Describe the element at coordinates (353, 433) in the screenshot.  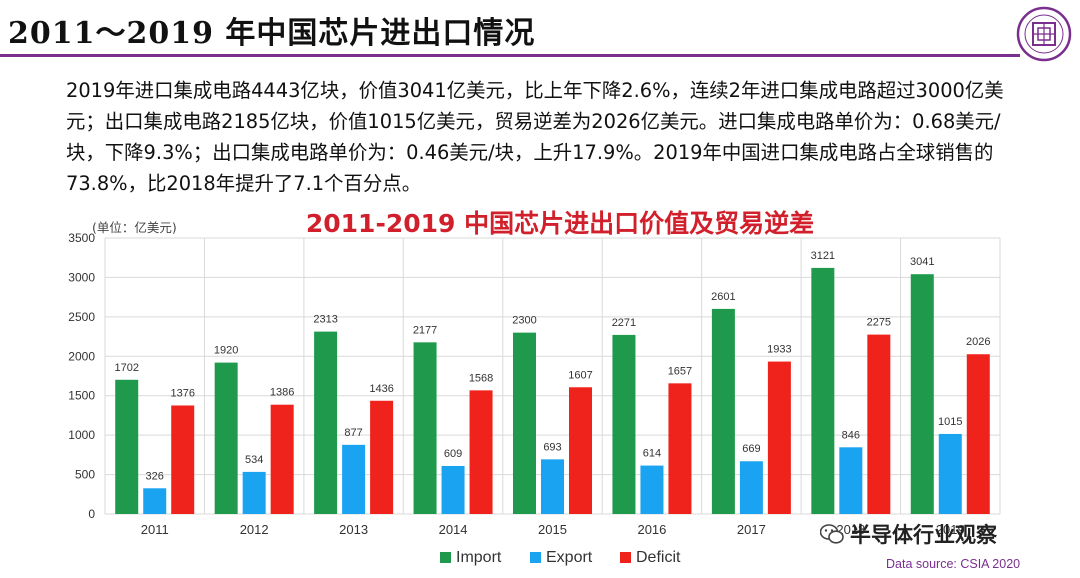
I see `data-label: 877` at that location.